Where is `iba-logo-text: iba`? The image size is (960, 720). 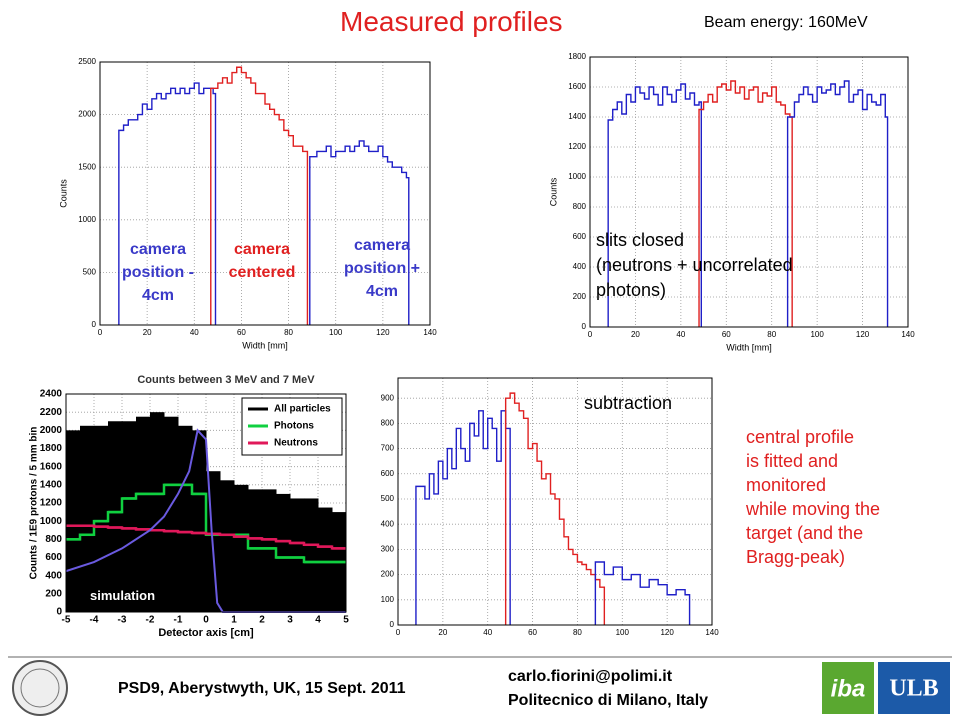 iba-logo-text: iba is located at coordinates (848, 688).